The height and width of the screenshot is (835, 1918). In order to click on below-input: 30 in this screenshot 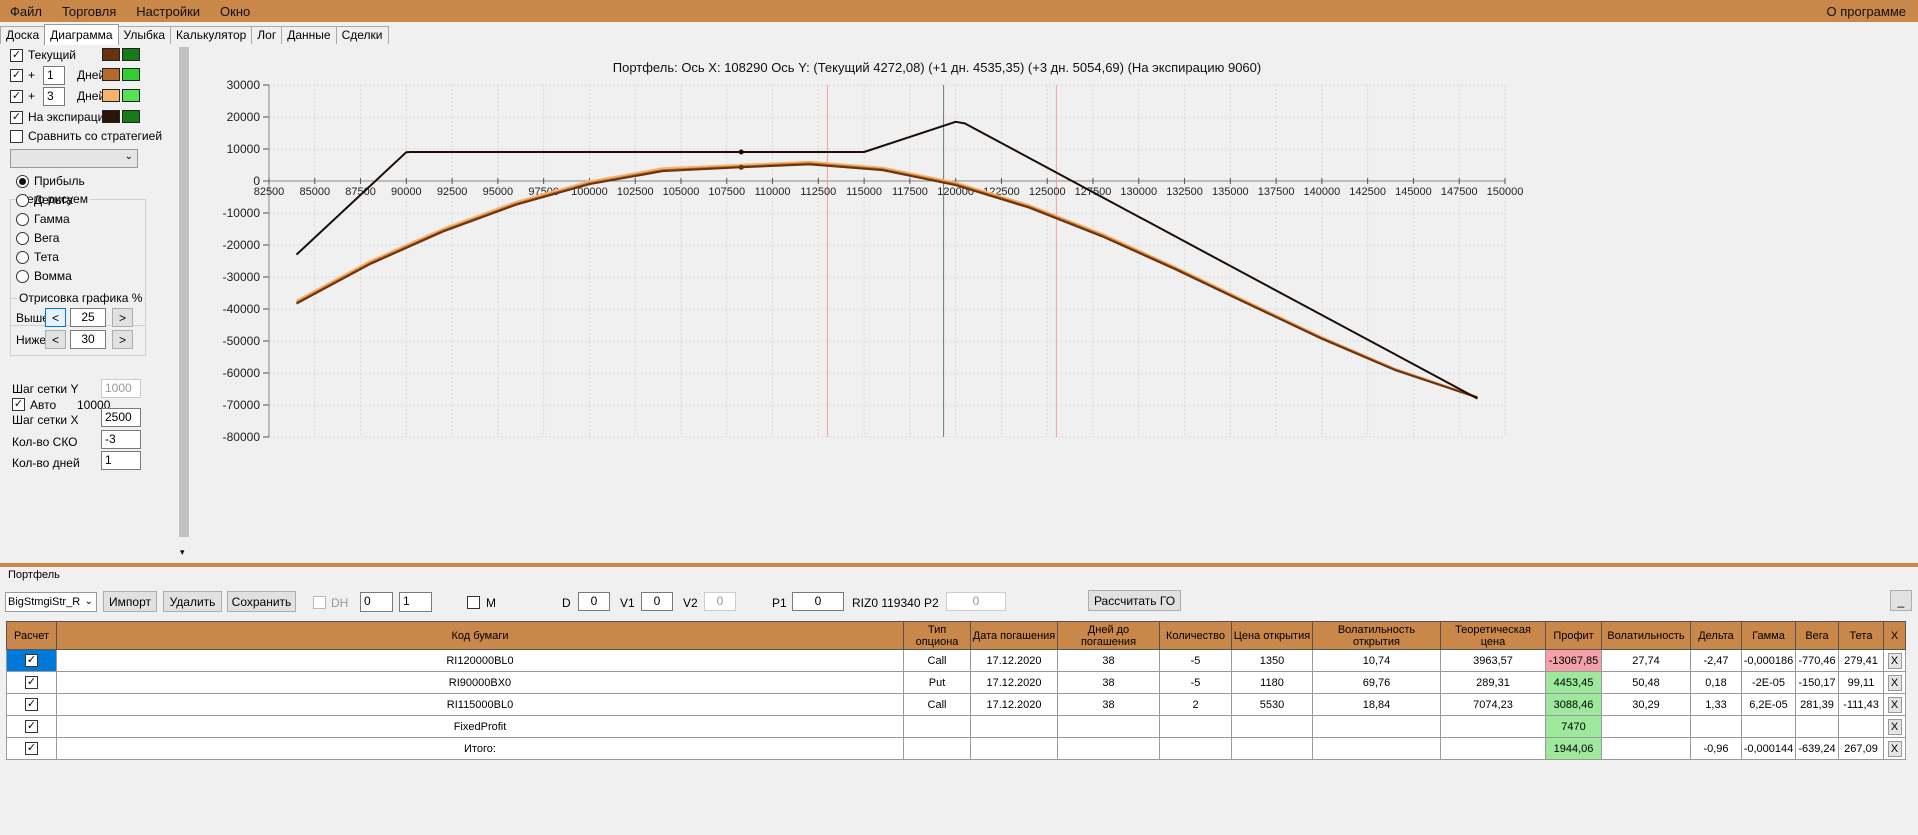, I will do `click(88, 339)`.